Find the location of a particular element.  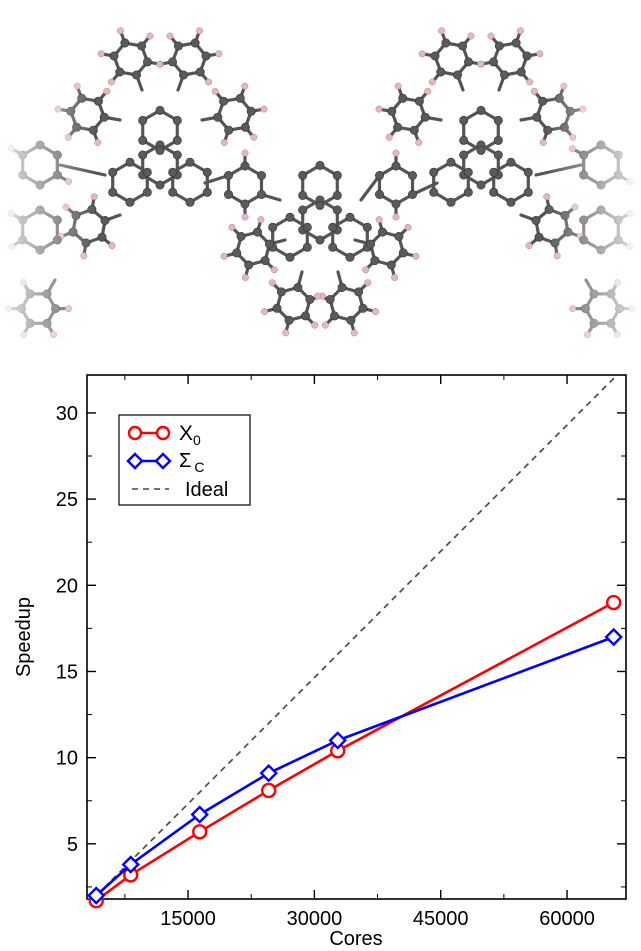

y-tick-label: 25 is located at coordinates (67, 500).